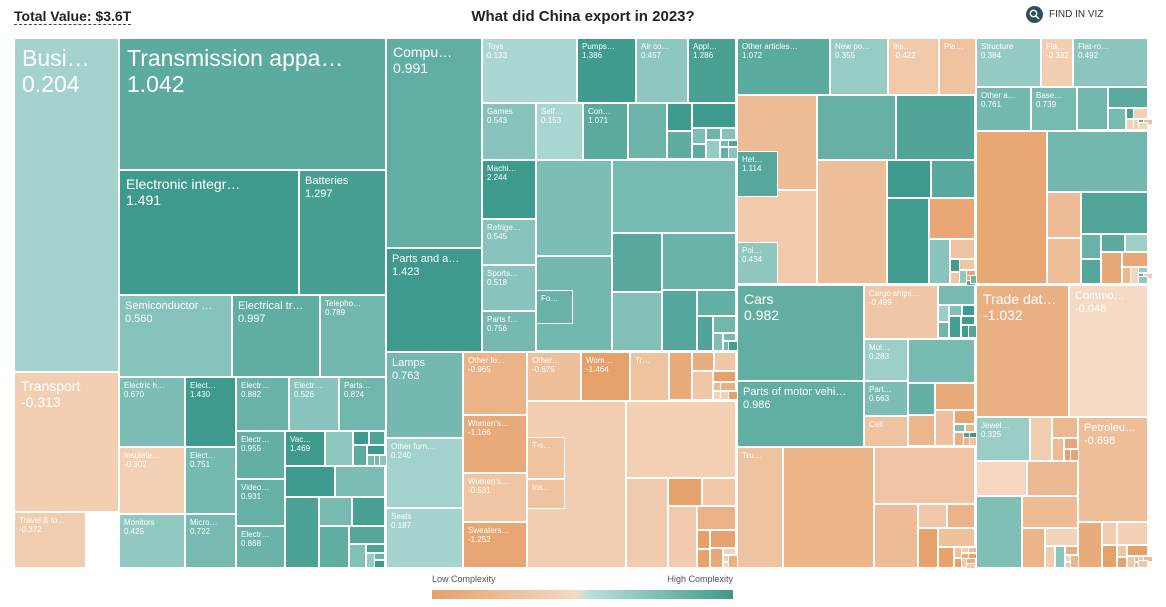 Image resolution: width=1166 pixels, height=607 pixels. I want to click on product-tile: Pol… 0.434, so click(757, 263).